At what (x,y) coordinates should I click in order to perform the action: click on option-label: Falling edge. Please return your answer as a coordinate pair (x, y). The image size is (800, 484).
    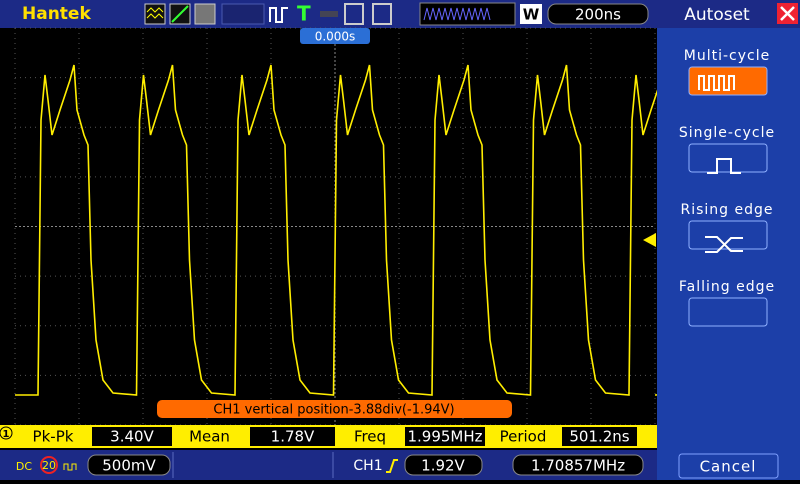
    Looking at the image, I should click on (727, 287).